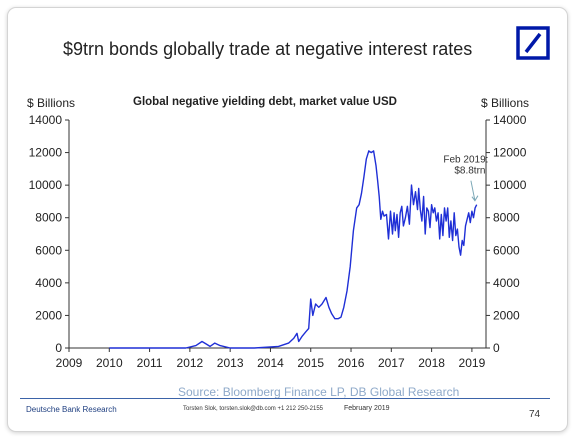 This screenshot has height=446, width=575. I want to click on left-y-tick-label: 10000, so click(46, 185).